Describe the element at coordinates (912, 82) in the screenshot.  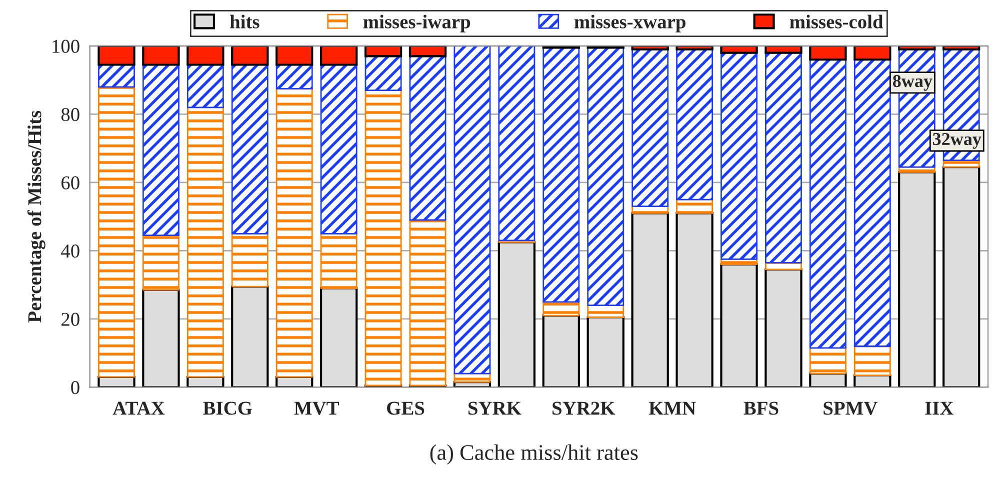
I see `annotation: 8way` at that location.